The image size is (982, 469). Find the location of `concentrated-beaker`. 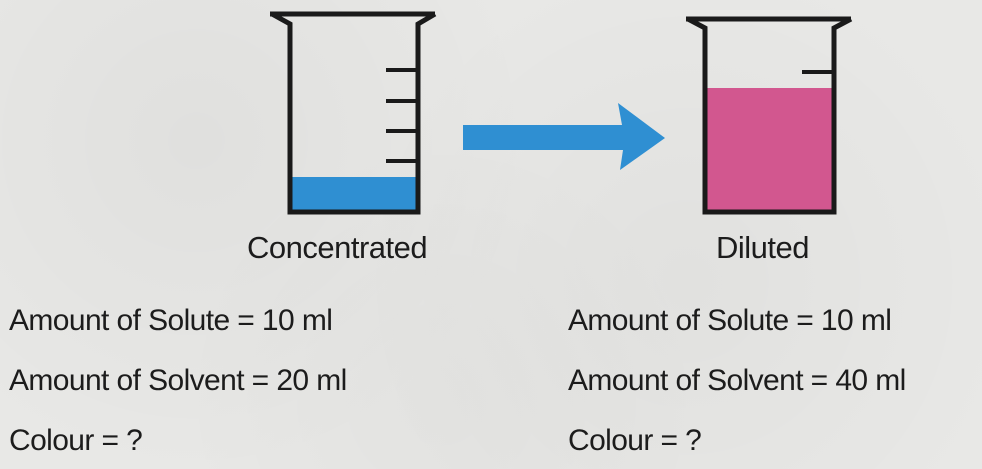

concentrated-beaker is located at coordinates (353, 113).